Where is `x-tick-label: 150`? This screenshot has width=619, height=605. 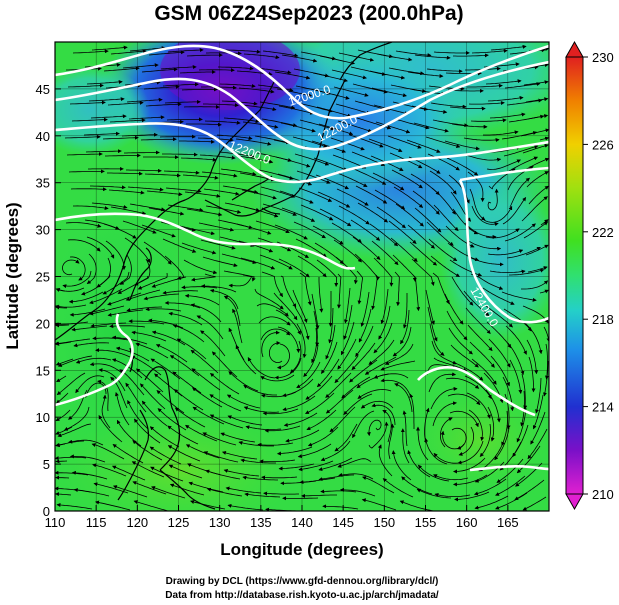
x-tick-label: 150 is located at coordinates (384, 522).